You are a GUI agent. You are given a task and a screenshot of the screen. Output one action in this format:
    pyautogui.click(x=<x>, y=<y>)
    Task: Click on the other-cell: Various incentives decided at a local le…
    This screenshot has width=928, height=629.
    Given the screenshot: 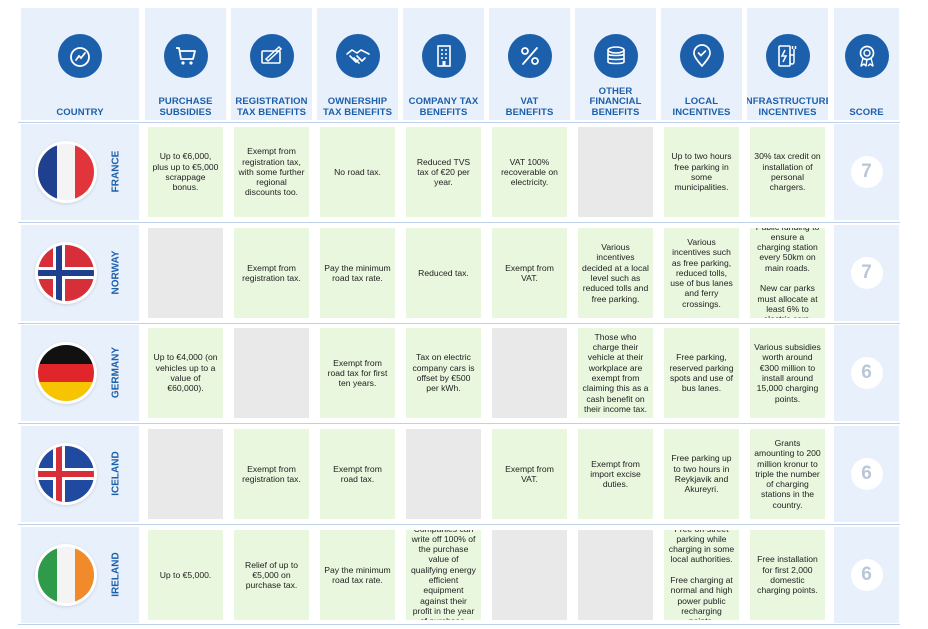 What is the action you would take?
    pyautogui.click(x=615, y=273)
    